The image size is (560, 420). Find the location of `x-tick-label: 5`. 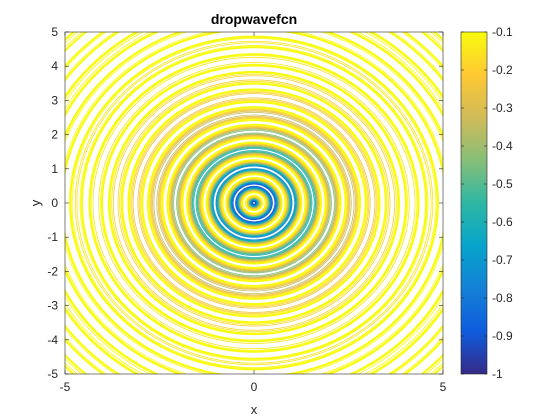

x-tick-label: 5 is located at coordinates (443, 387).